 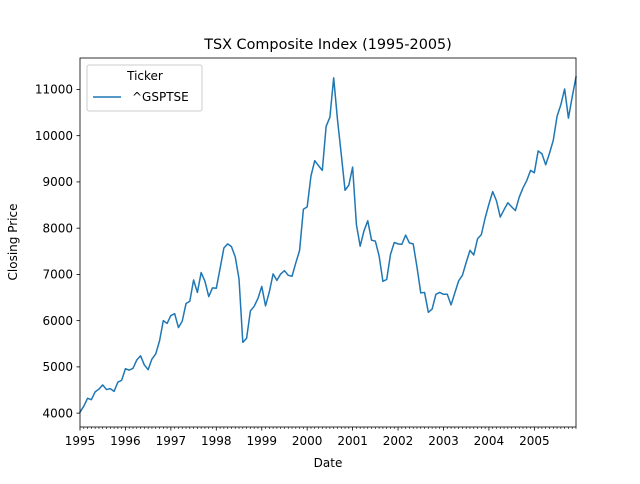 What do you see at coordinates (534, 441) in the screenshot?
I see `x-tick-label: 2005` at bounding box center [534, 441].